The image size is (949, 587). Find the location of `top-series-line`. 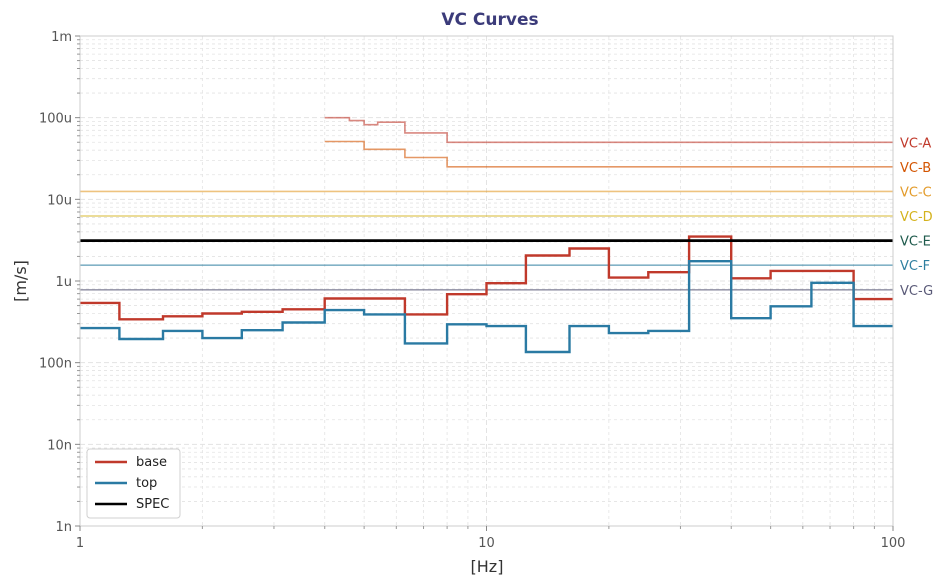

top-series-line is located at coordinates (486, 307).